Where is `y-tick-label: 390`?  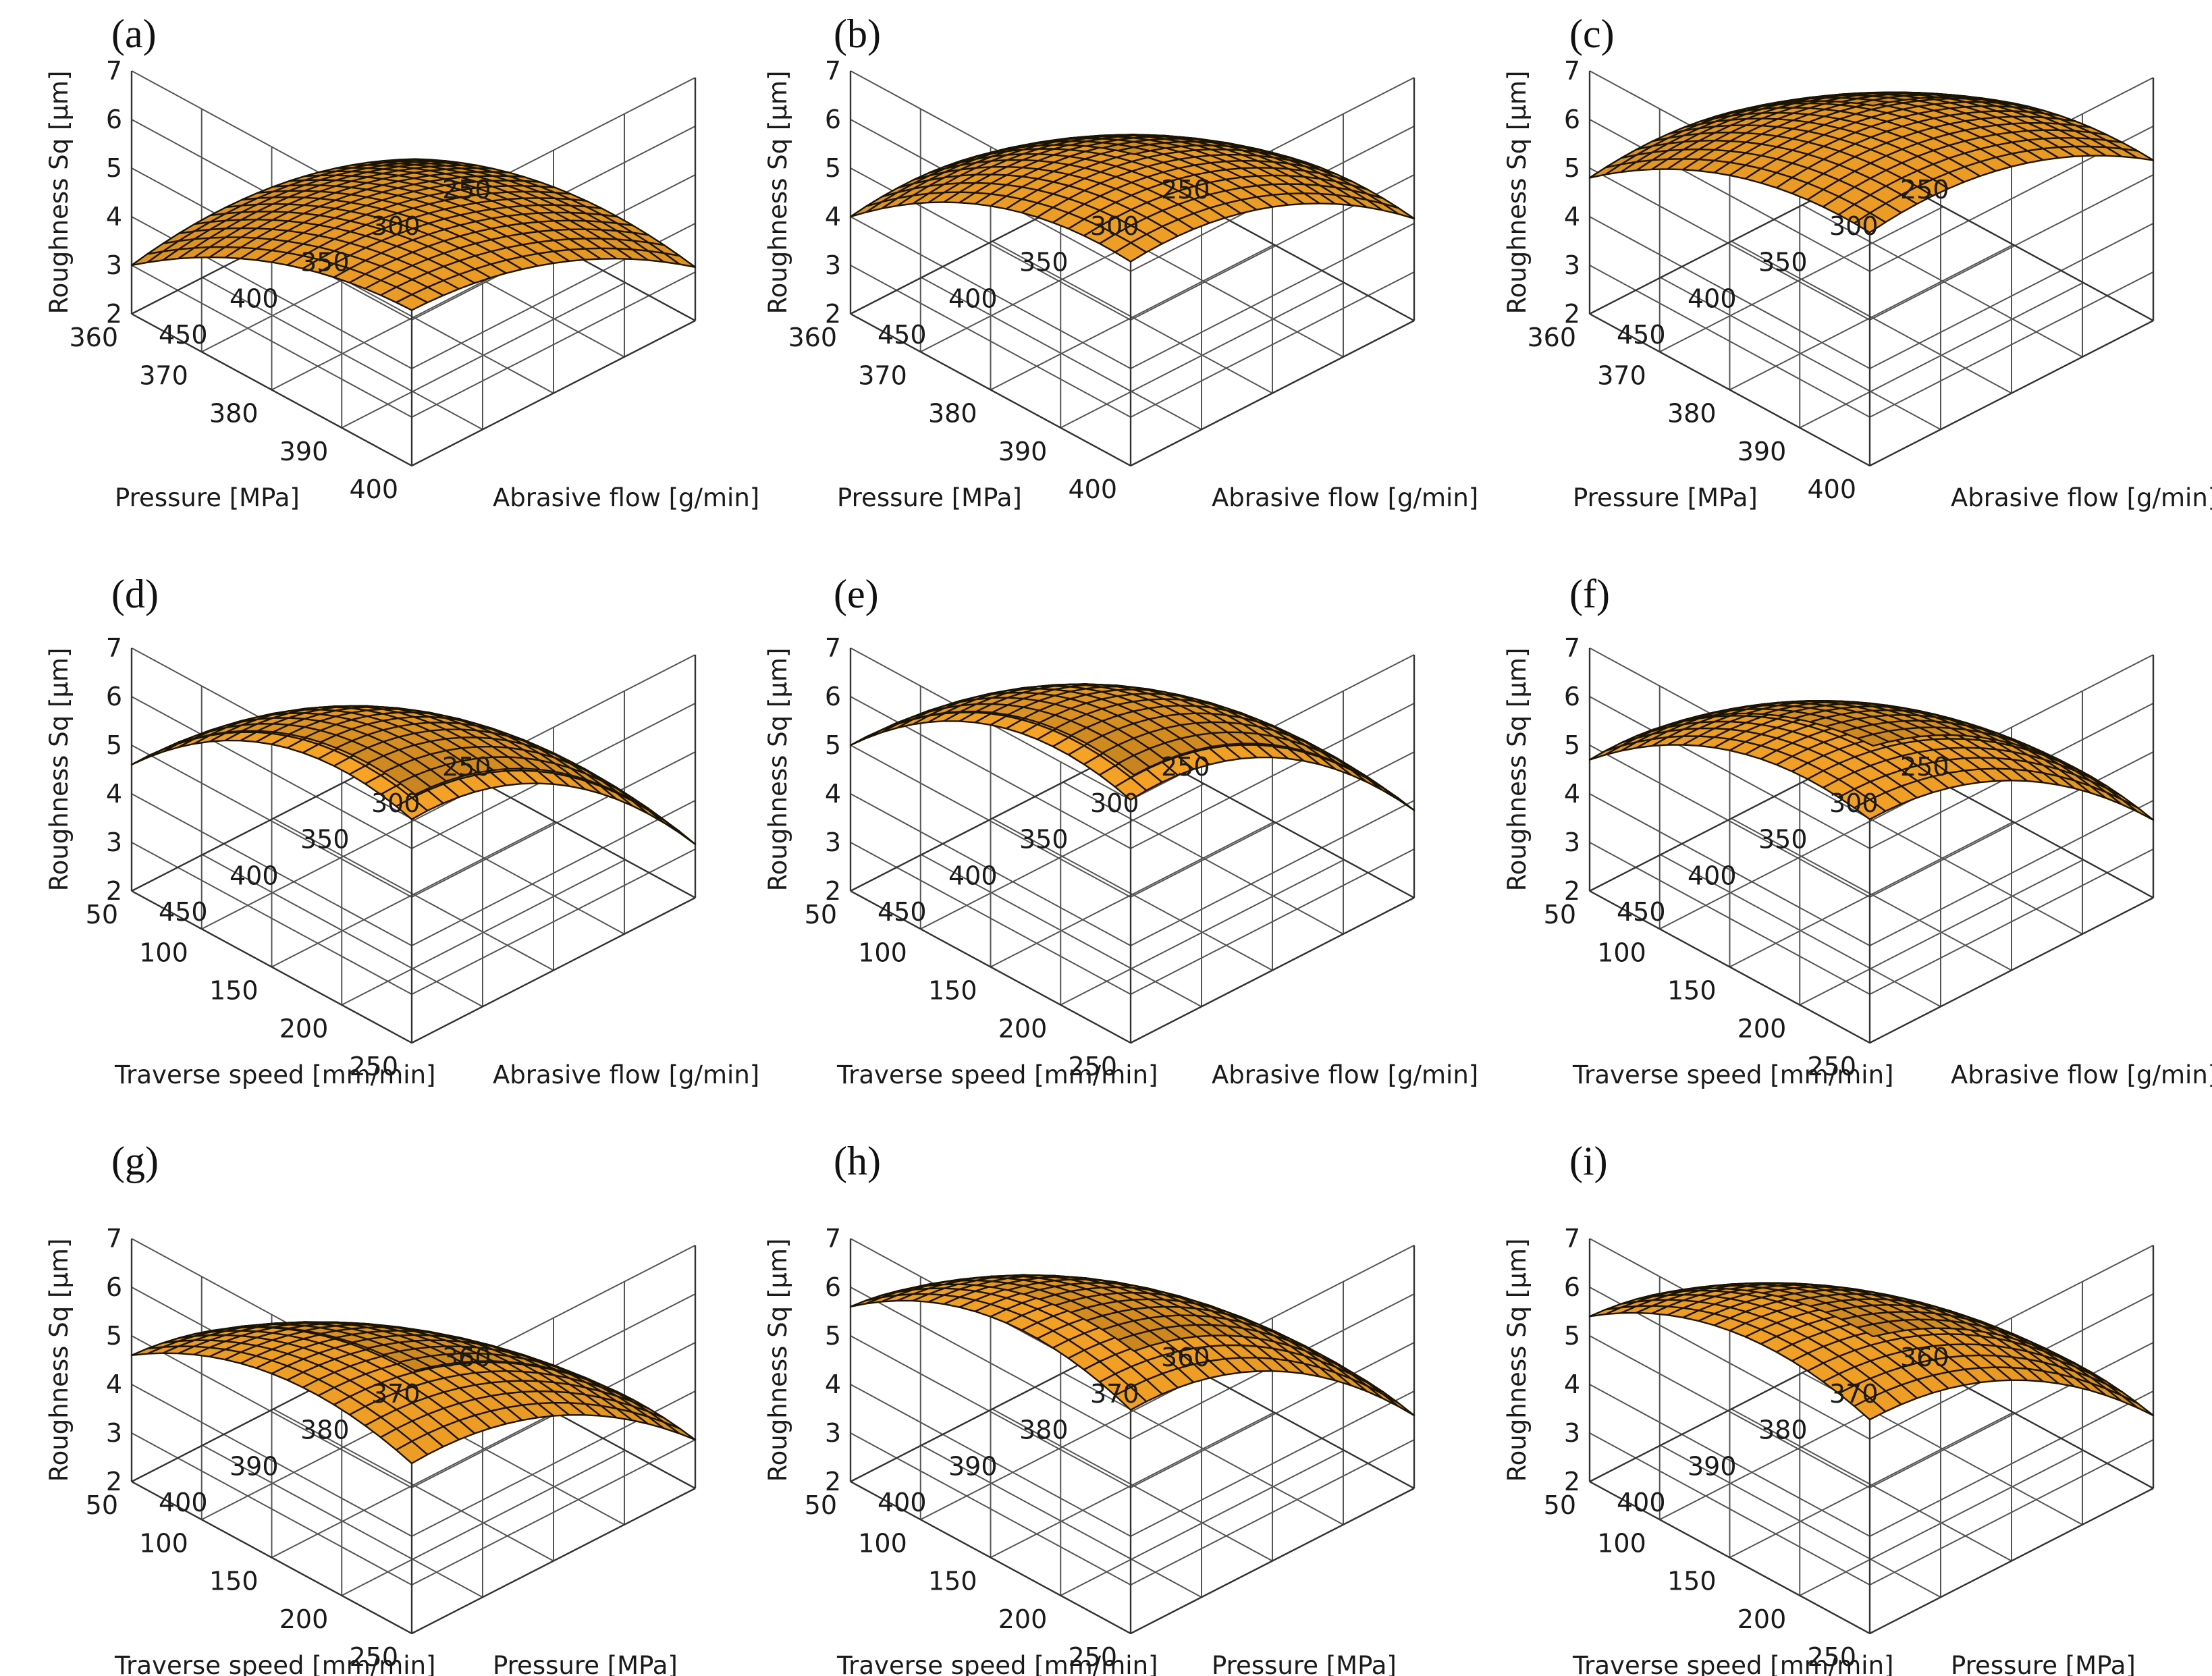 y-tick-label: 390 is located at coordinates (973, 1466).